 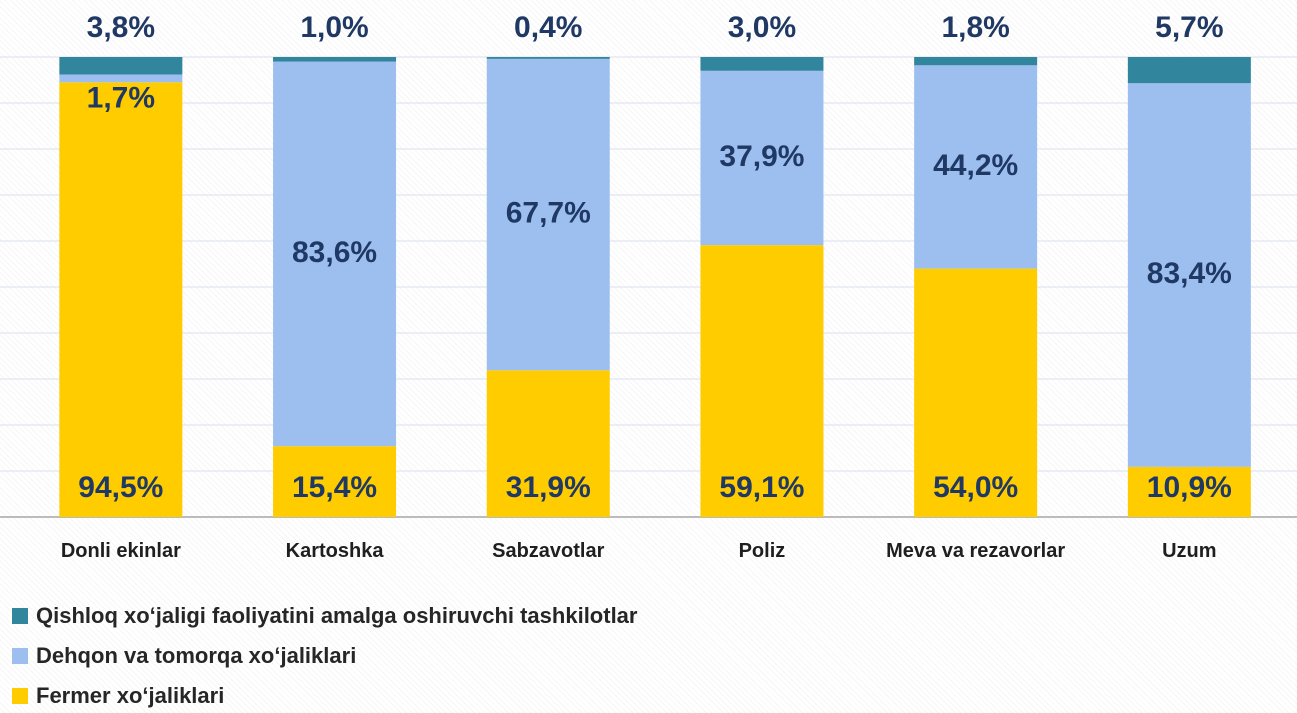 I want to click on value-label: 10,9%, so click(x=1189, y=487).